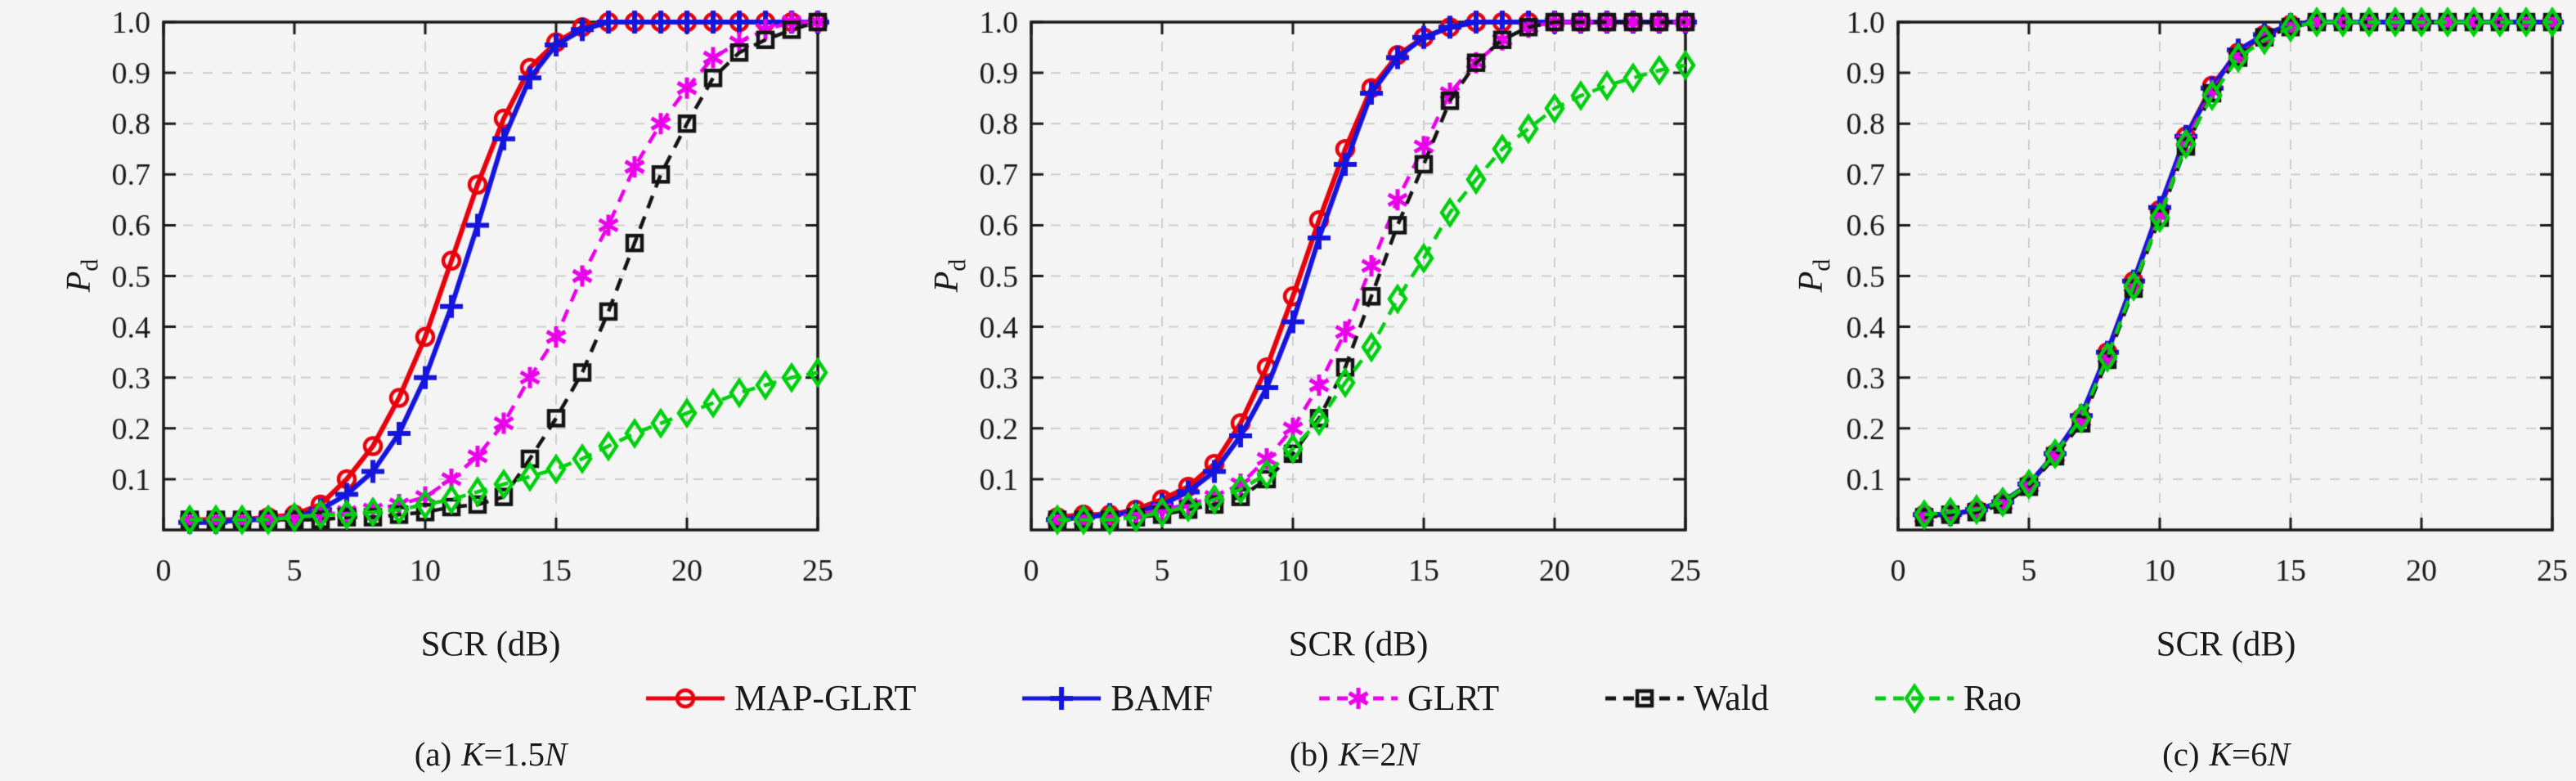 This screenshot has width=2576, height=781. I want to click on caption-b-prefix: (b), so click(1309, 754).